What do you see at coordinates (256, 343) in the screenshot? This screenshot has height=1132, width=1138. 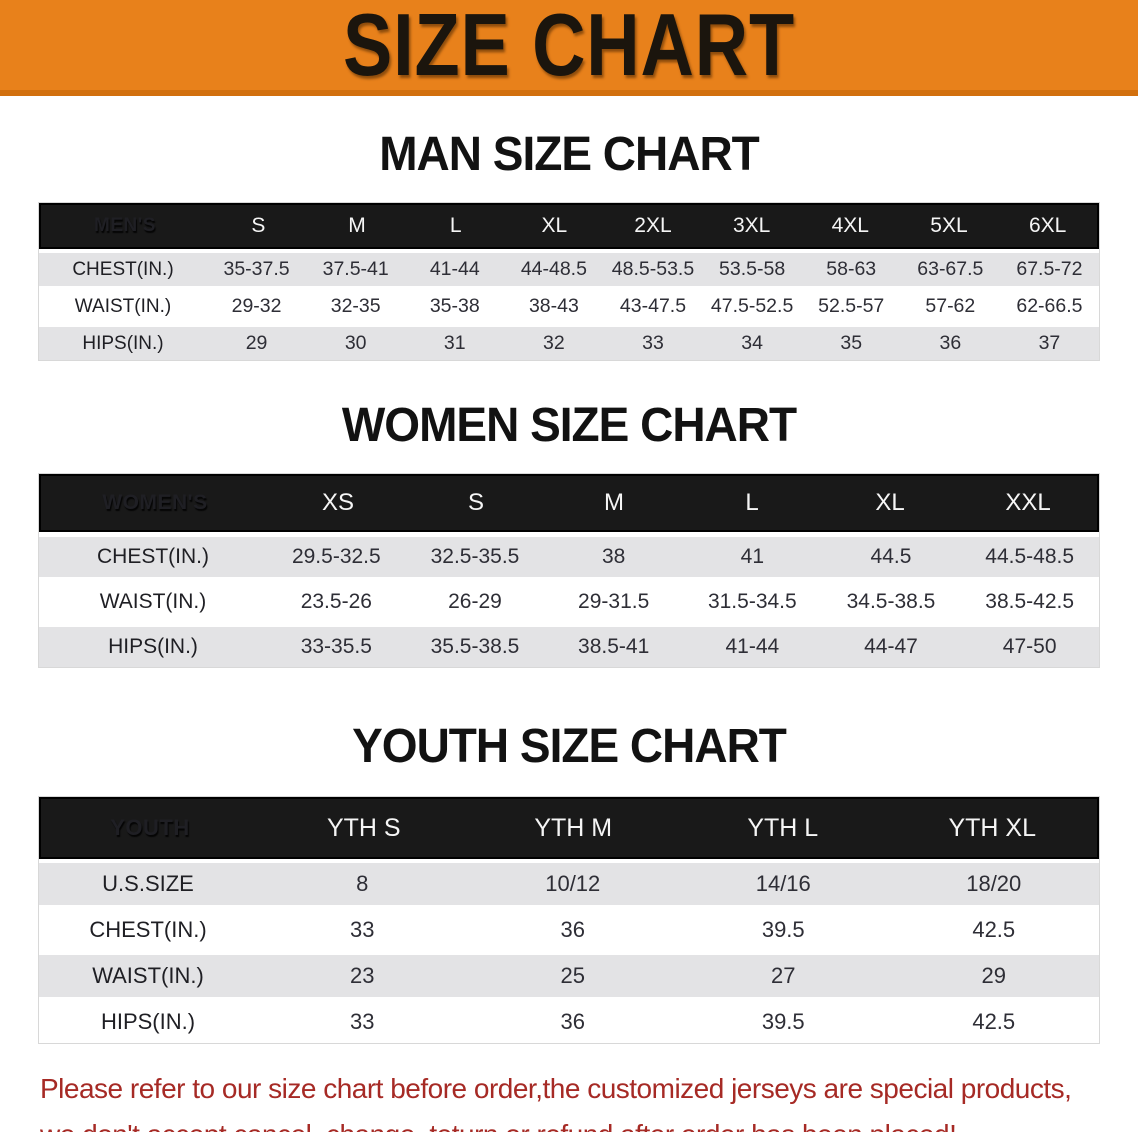 I see `men-hips-in-value-1: 29` at bounding box center [256, 343].